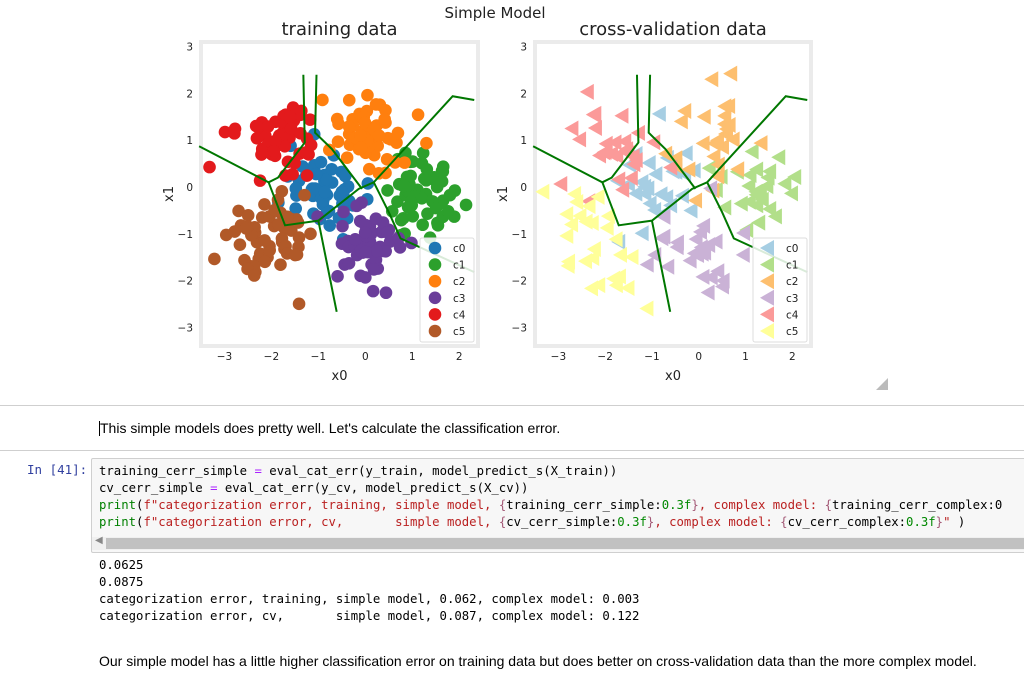 The width and height of the screenshot is (1024, 678). I want to click on y-tick-label: 1, so click(523, 141).